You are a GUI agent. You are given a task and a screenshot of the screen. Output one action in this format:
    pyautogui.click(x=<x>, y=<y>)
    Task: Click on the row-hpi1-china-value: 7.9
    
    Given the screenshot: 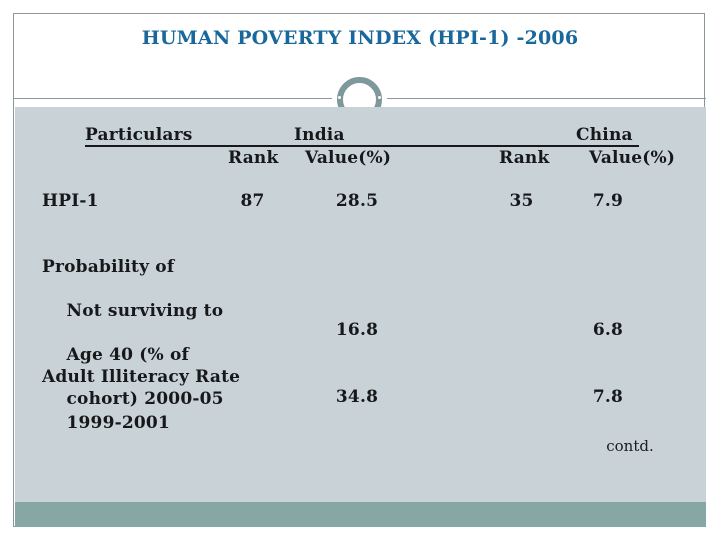 What is the action you would take?
    pyautogui.click(x=608, y=201)
    